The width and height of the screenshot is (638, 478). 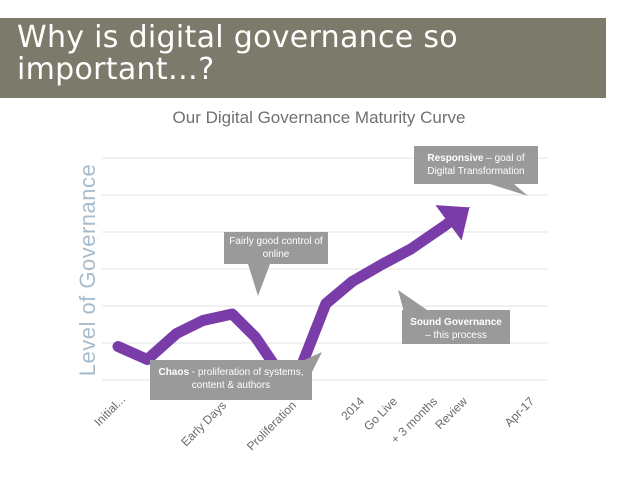 I want to click on callout-chaos-bold: Chaos, so click(x=174, y=372).